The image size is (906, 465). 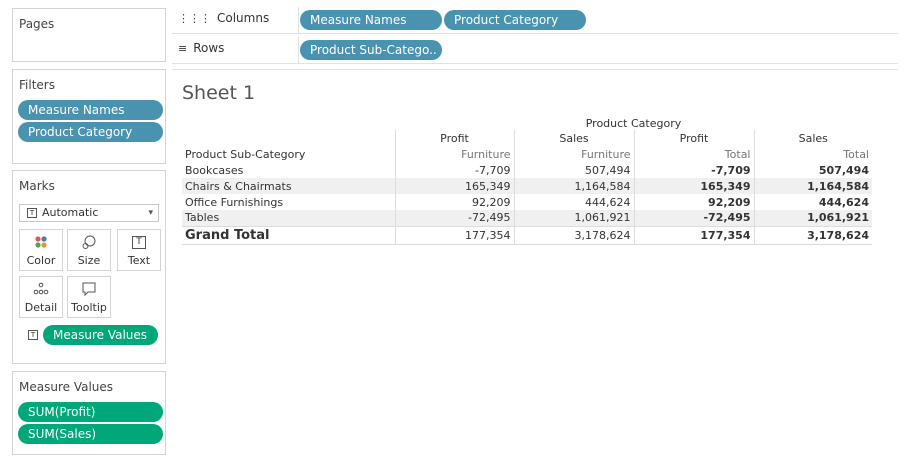 I want to click on grand-total-label: Grand Total, so click(x=288, y=235).